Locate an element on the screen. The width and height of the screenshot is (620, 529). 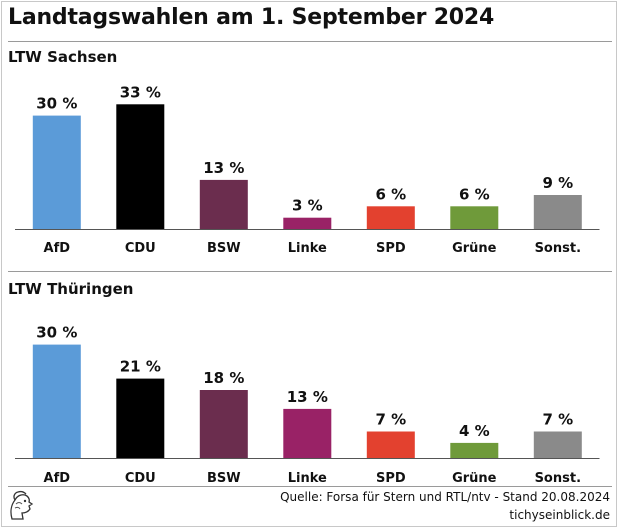
athena-head-icon is located at coordinates (22, 505).